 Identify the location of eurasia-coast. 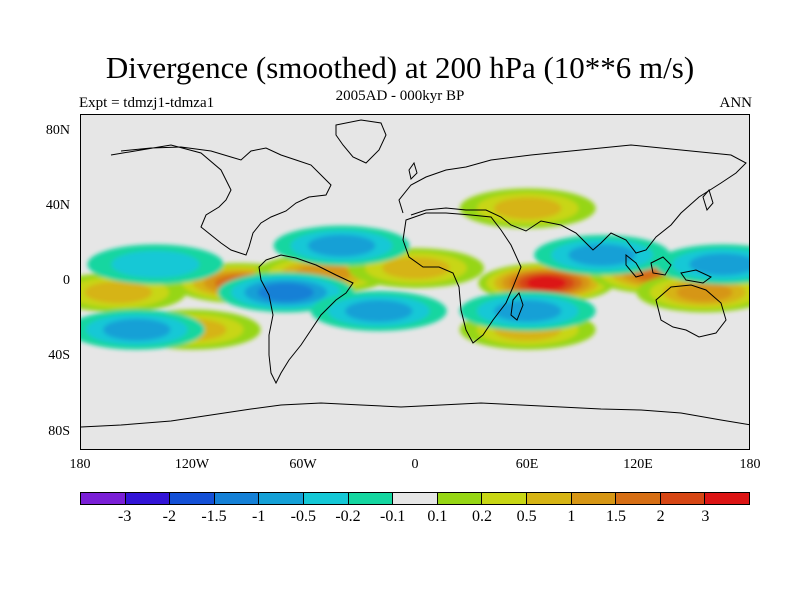
(572, 199).